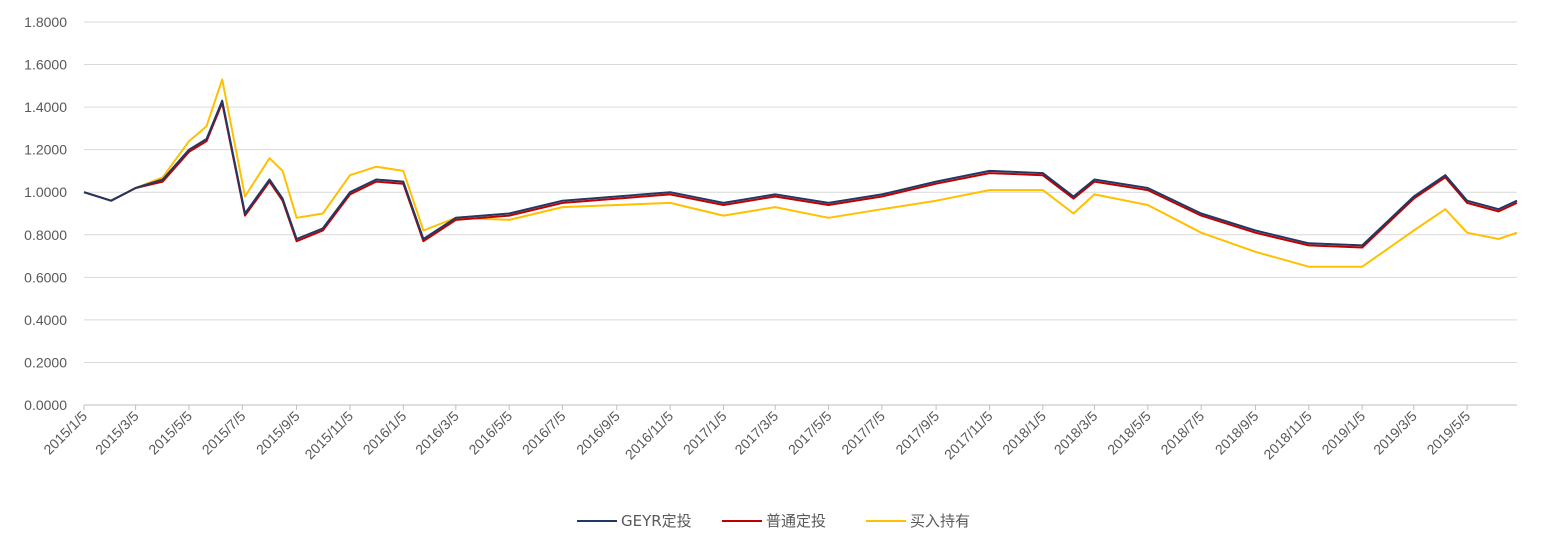 Image resolution: width=1556 pixels, height=552 pixels. Describe the element at coordinates (45, 192) in the screenshot. I see `y-tick-label: 1.0000` at that location.